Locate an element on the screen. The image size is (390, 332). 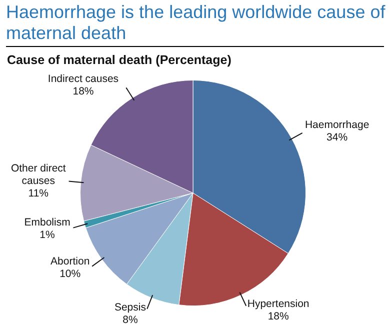
slice-label: Sepsis is located at coordinates (130, 307).